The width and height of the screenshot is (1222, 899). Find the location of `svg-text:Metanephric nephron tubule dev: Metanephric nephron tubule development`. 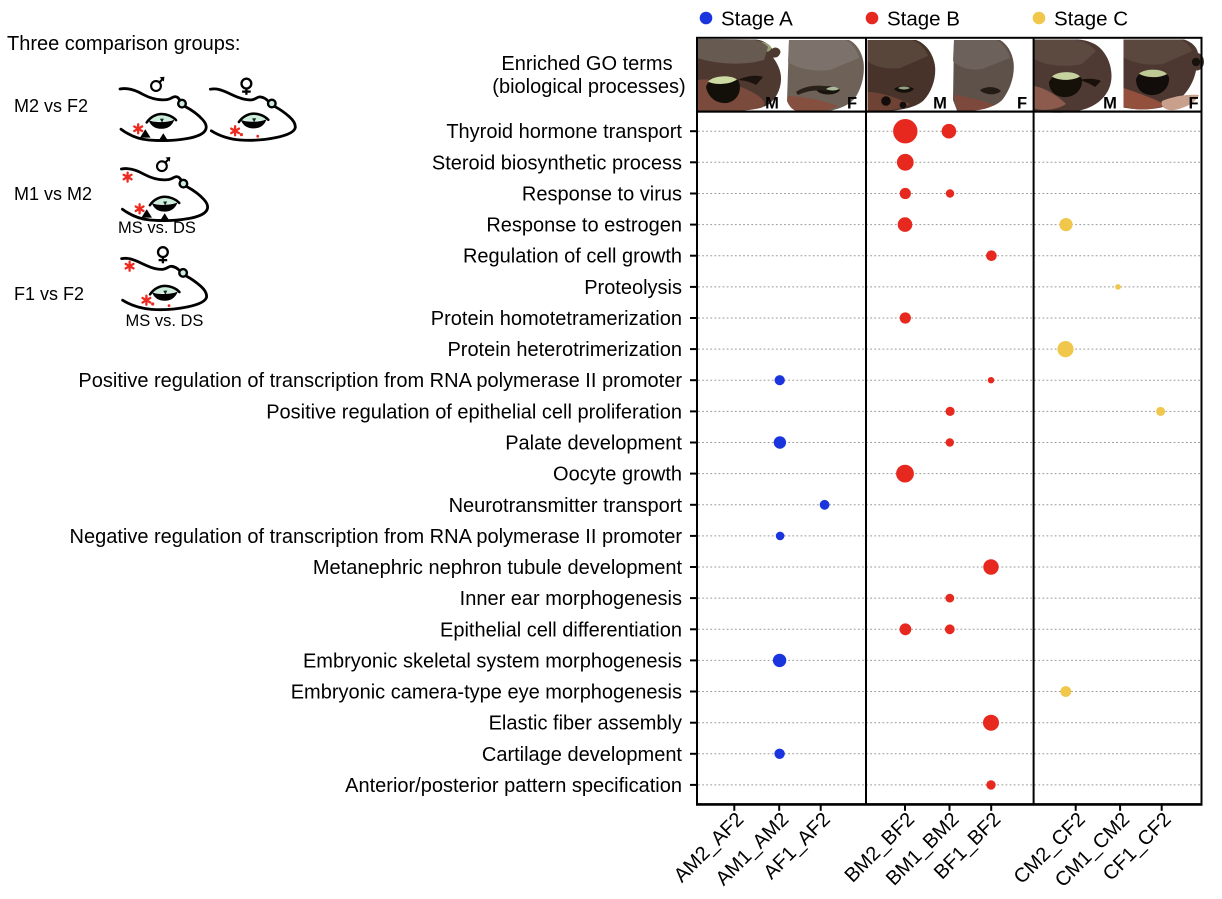

svg-text:Metanephric nephron tubule dev: Metanephric nephron tubule development is located at coordinates (498, 568).